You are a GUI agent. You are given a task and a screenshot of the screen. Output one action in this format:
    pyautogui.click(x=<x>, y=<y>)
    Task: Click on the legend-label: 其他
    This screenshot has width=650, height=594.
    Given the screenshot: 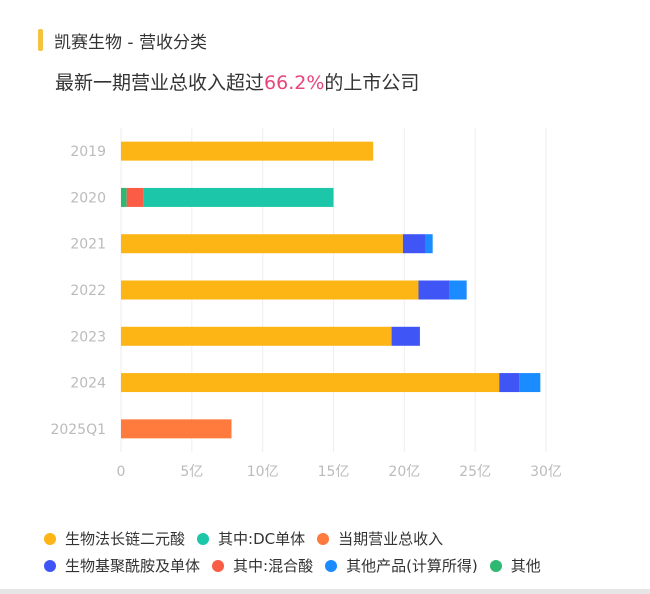 What is the action you would take?
    pyautogui.click(x=525, y=566)
    